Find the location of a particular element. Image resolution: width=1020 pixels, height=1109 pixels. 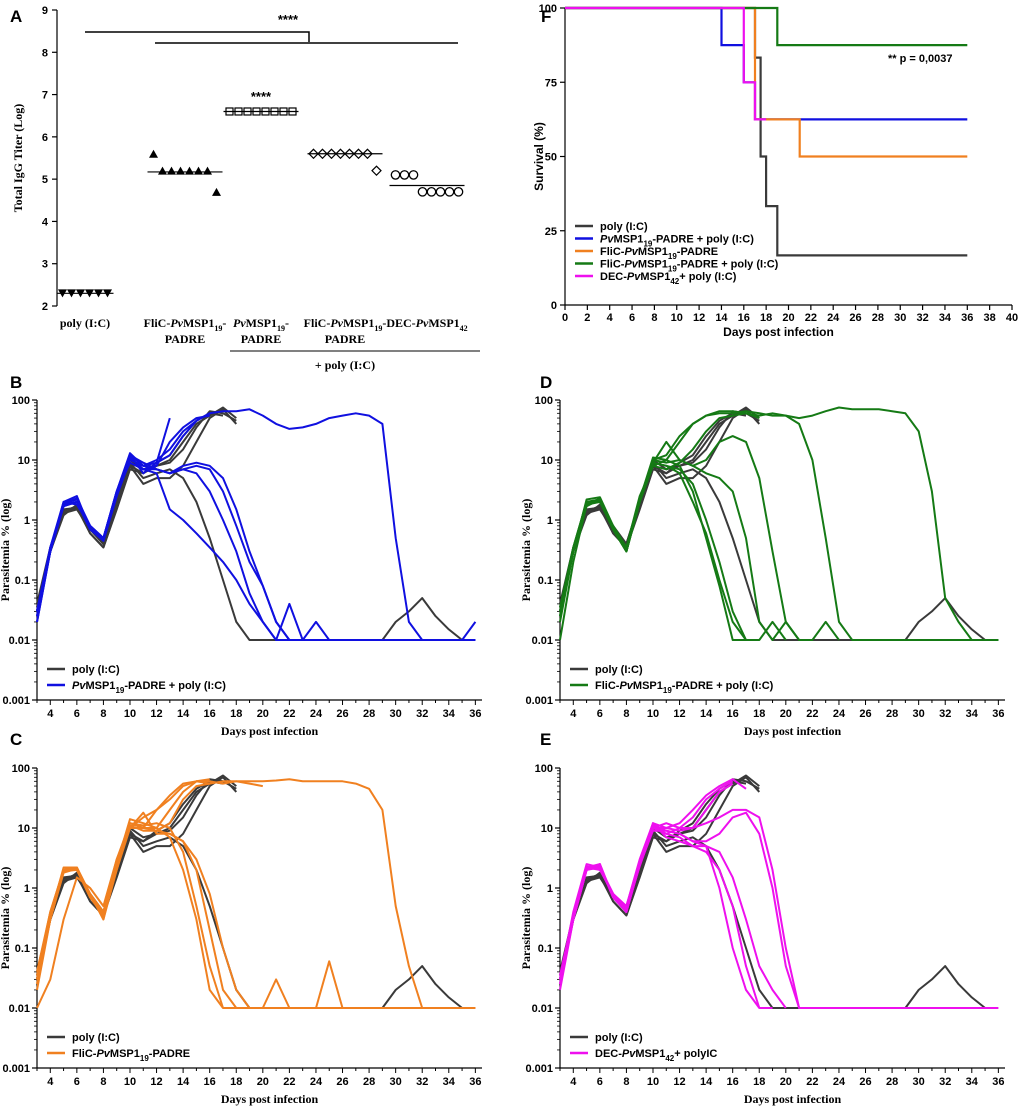

legend-label: FliC-PvMSP119-PADRE is located at coordinates (131, 1055).